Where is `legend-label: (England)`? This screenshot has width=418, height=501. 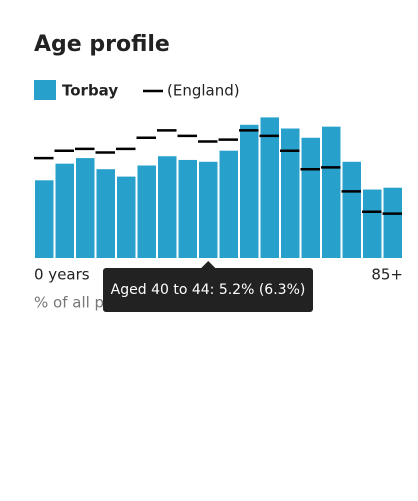 legend-label: (England) is located at coordinates (203, 91).